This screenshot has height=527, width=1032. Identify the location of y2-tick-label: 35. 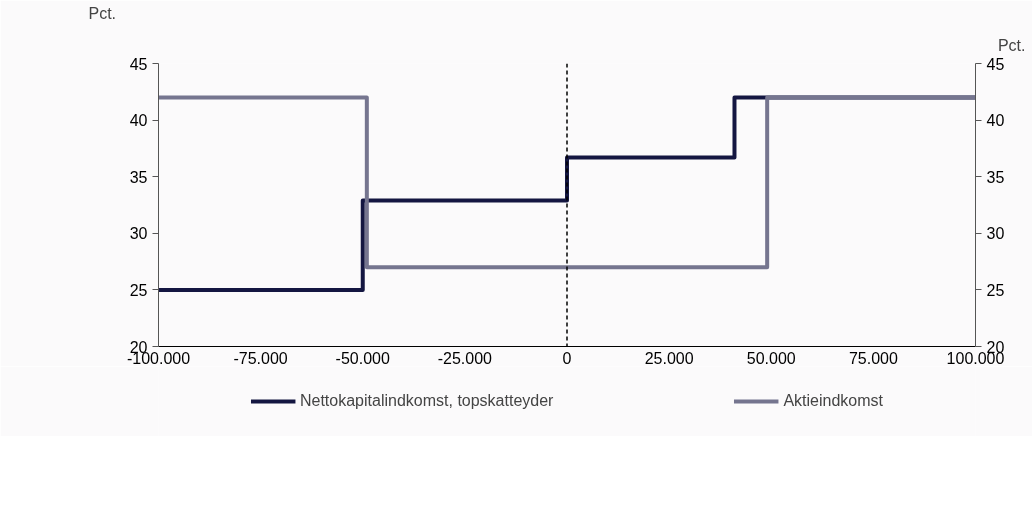
(995, 177).